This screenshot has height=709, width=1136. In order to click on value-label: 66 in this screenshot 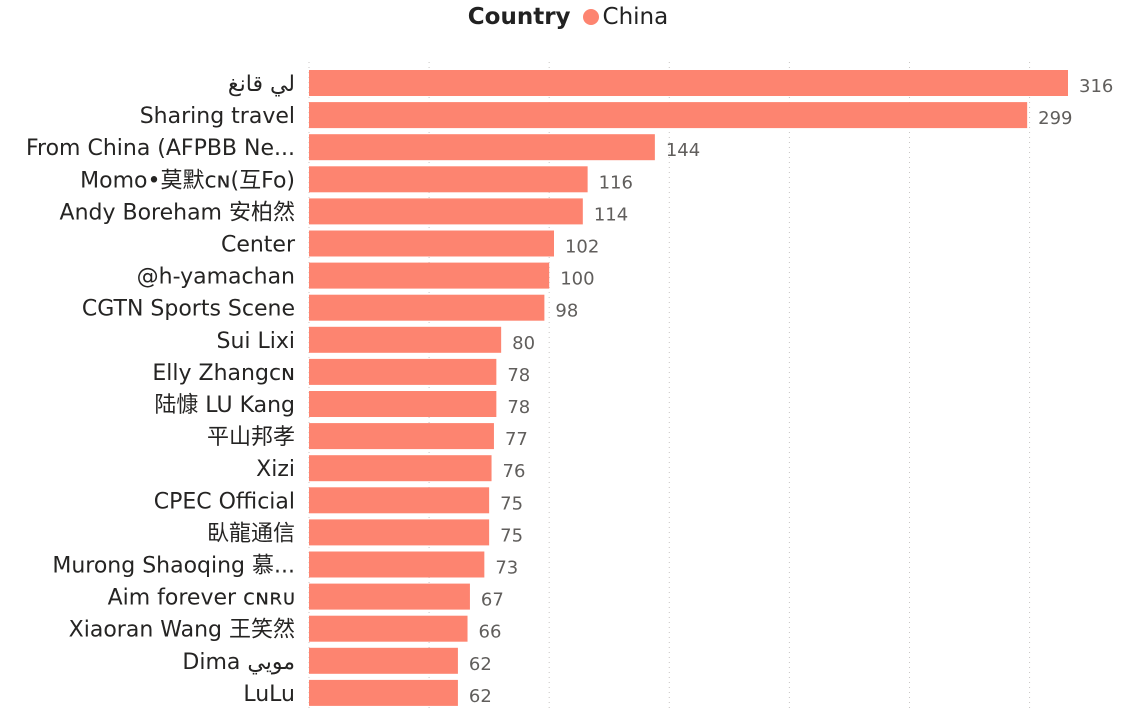, I will do `click(490, 632)`.